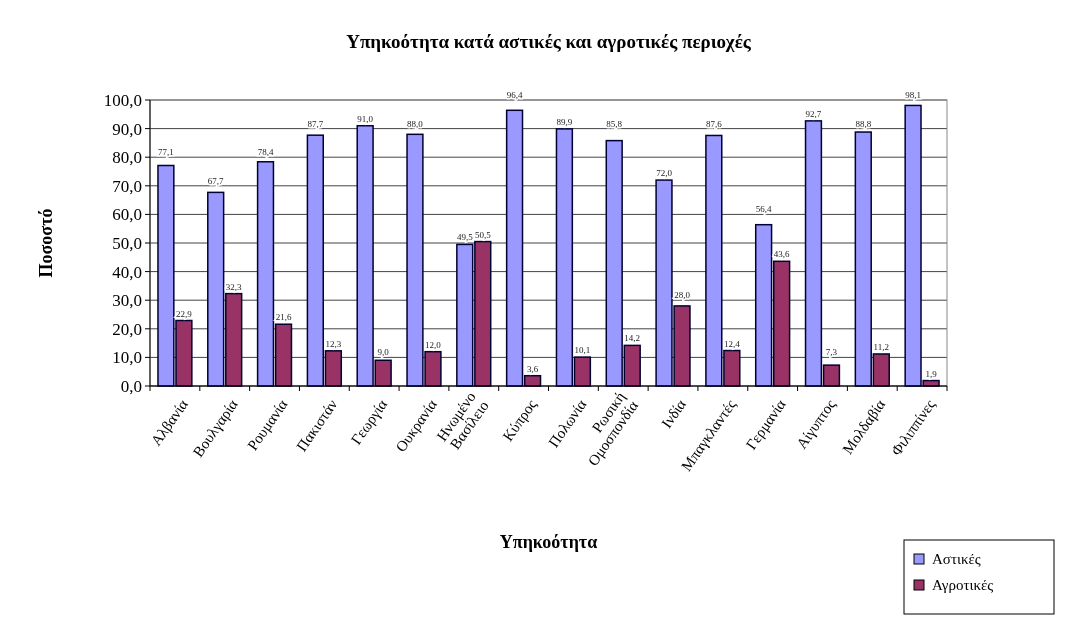  I want to click on y-axis-title: Ποσοστό, so click(46, 243).